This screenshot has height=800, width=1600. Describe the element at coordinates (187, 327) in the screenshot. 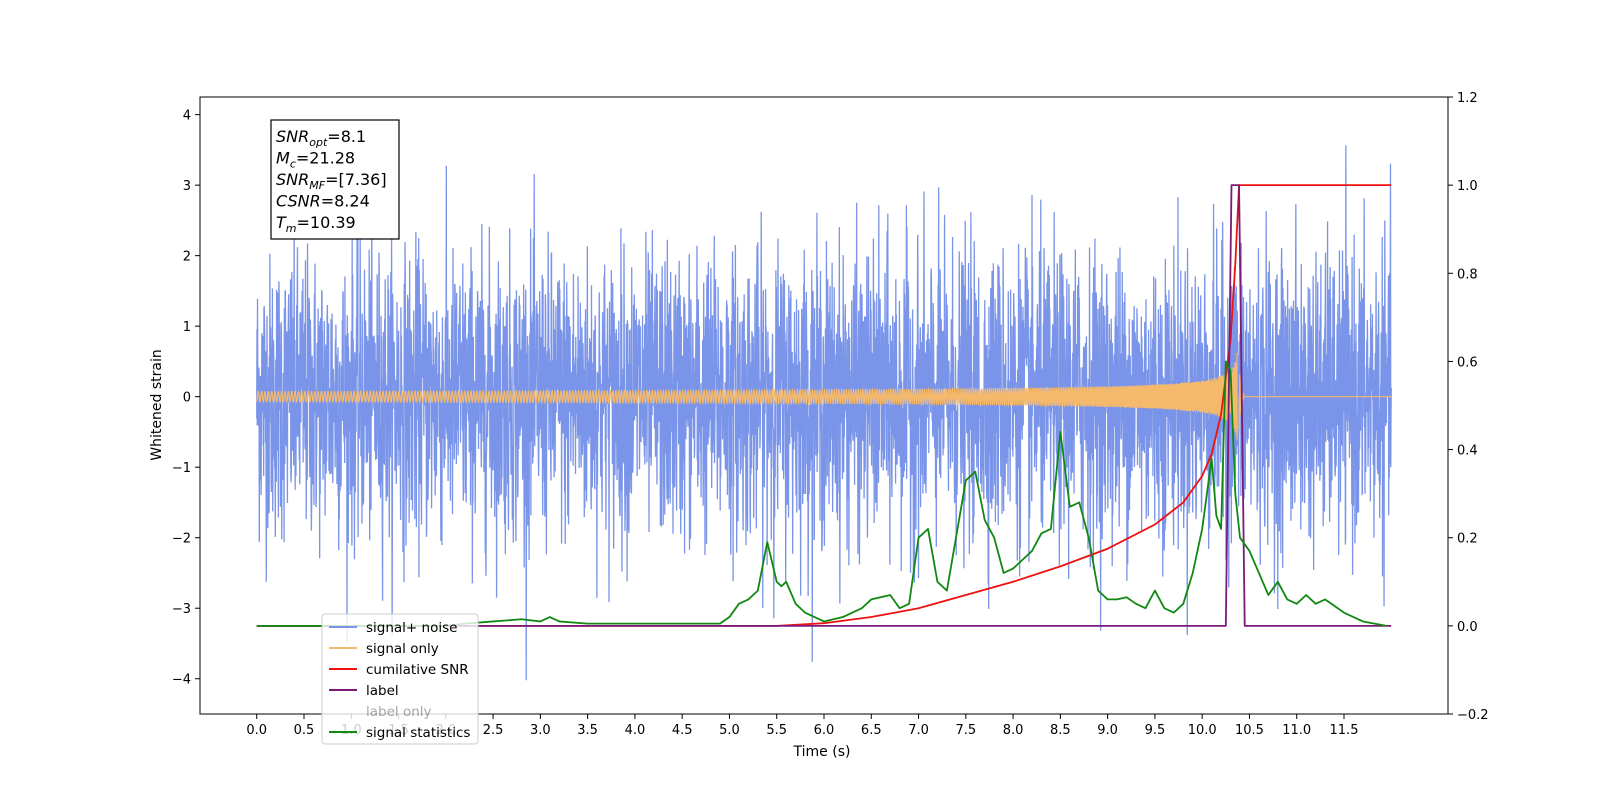

I see `y-tick-label: 1` at that location.